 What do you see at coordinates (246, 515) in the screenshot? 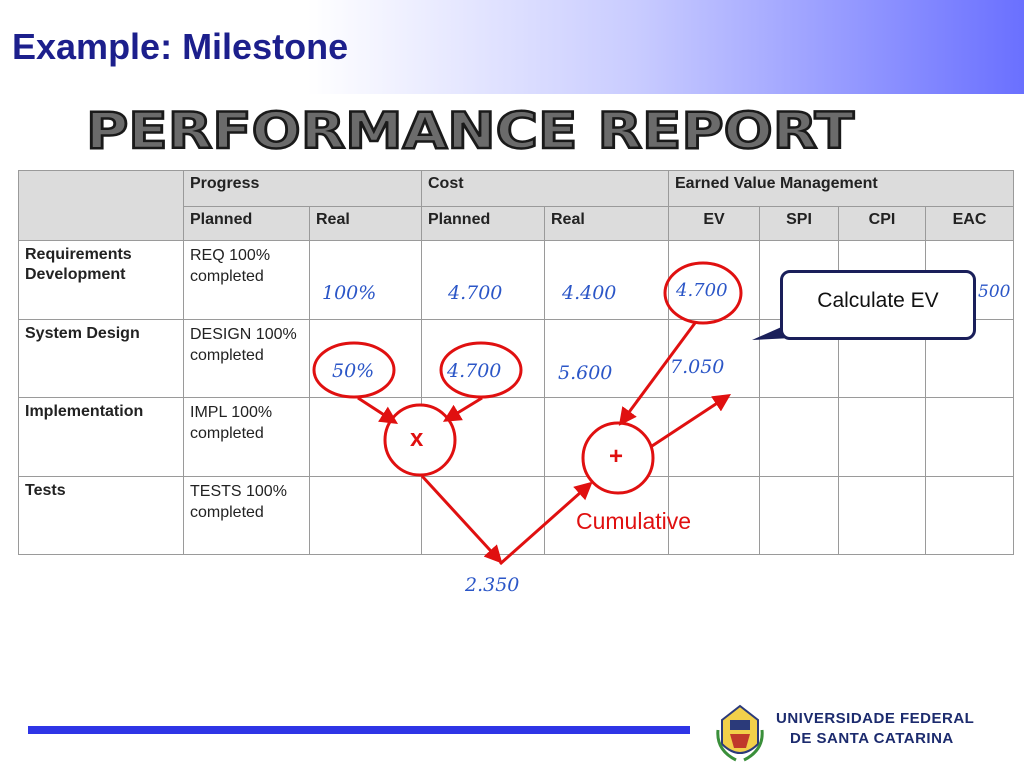
I see `row-planned: TESTS 100% completed` at bounding box center [246, 515].